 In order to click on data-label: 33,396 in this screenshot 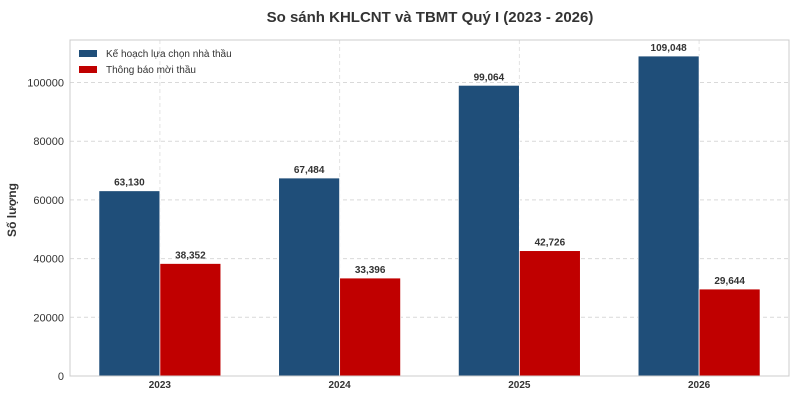, I will do `click(370, 270)`.